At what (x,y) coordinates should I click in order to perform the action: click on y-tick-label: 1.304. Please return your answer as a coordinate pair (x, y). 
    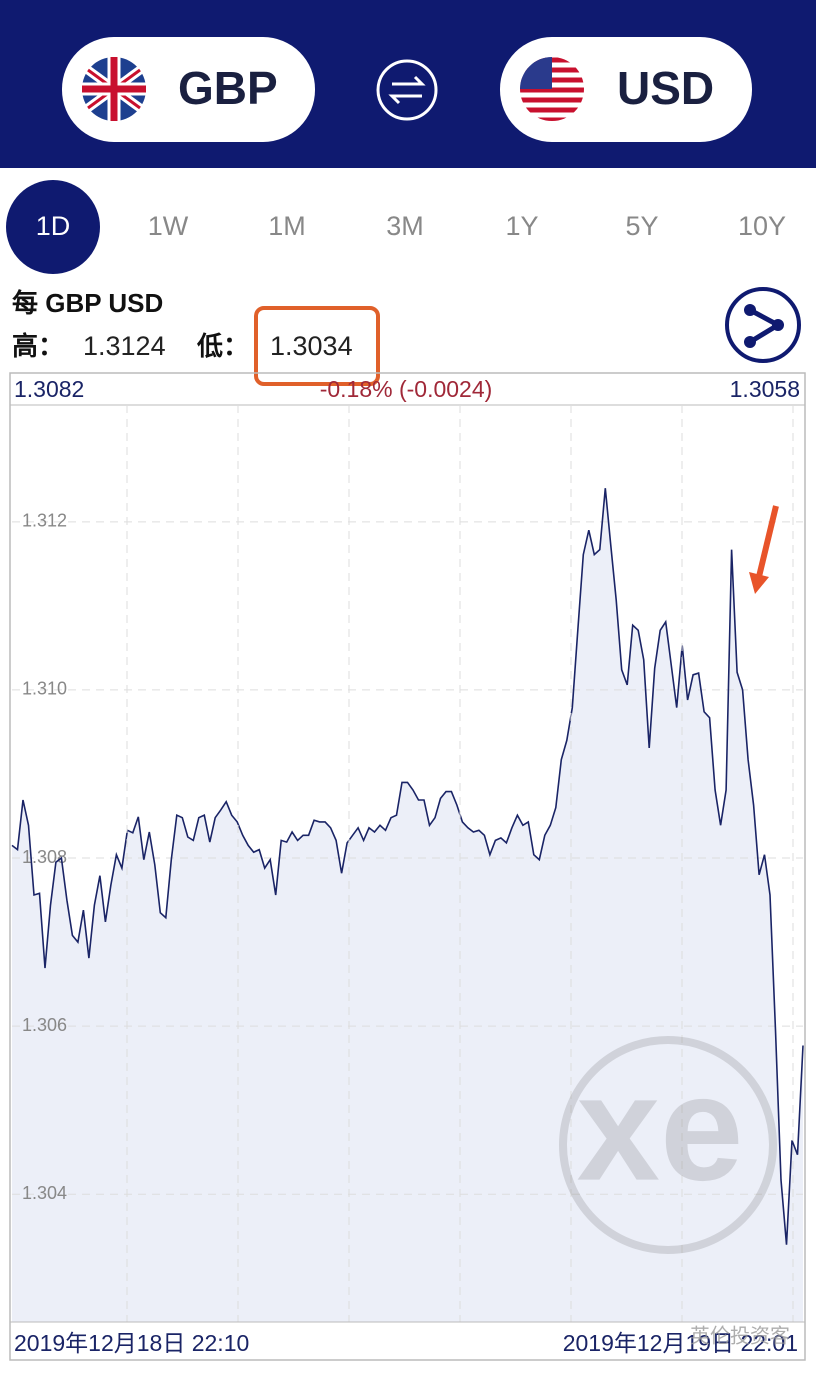
    Looking at the image, I should click on (44, 1193).